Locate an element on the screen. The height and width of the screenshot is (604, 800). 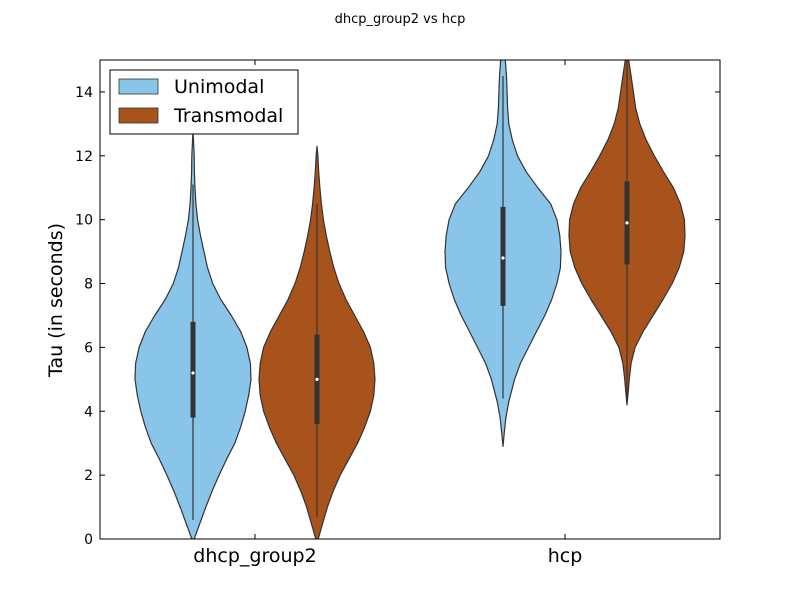
y-tick-label: 10 is located at coordinates (84, 221).